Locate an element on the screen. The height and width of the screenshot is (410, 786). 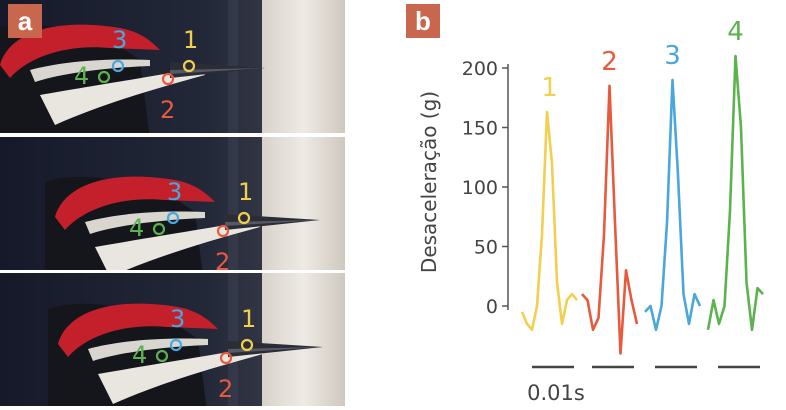
y-tick-label: 200 is located at coordinates (480, 69).